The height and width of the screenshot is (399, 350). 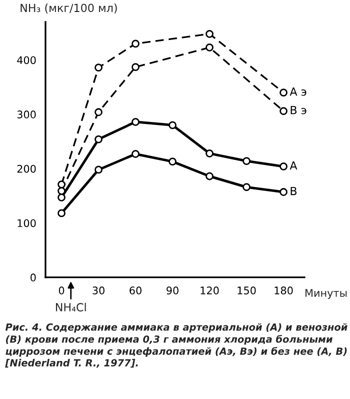 What do you see at coordinates (26, 168) in the screenshot?
I see `y-tick-label: 200` at bounding box center [26, 168].